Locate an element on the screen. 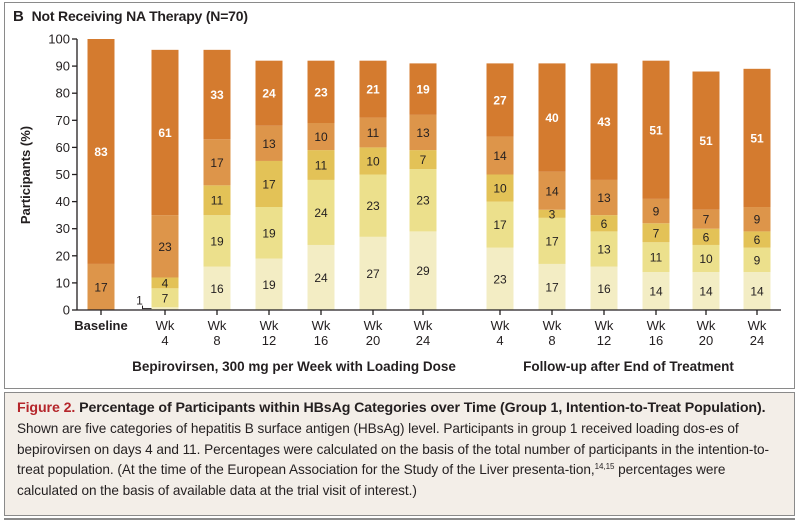 Image resolution: width=800 pixels, height=522 pixels. bar-stack: 14 11 7 9 51 is located at coordinates (656, 185).